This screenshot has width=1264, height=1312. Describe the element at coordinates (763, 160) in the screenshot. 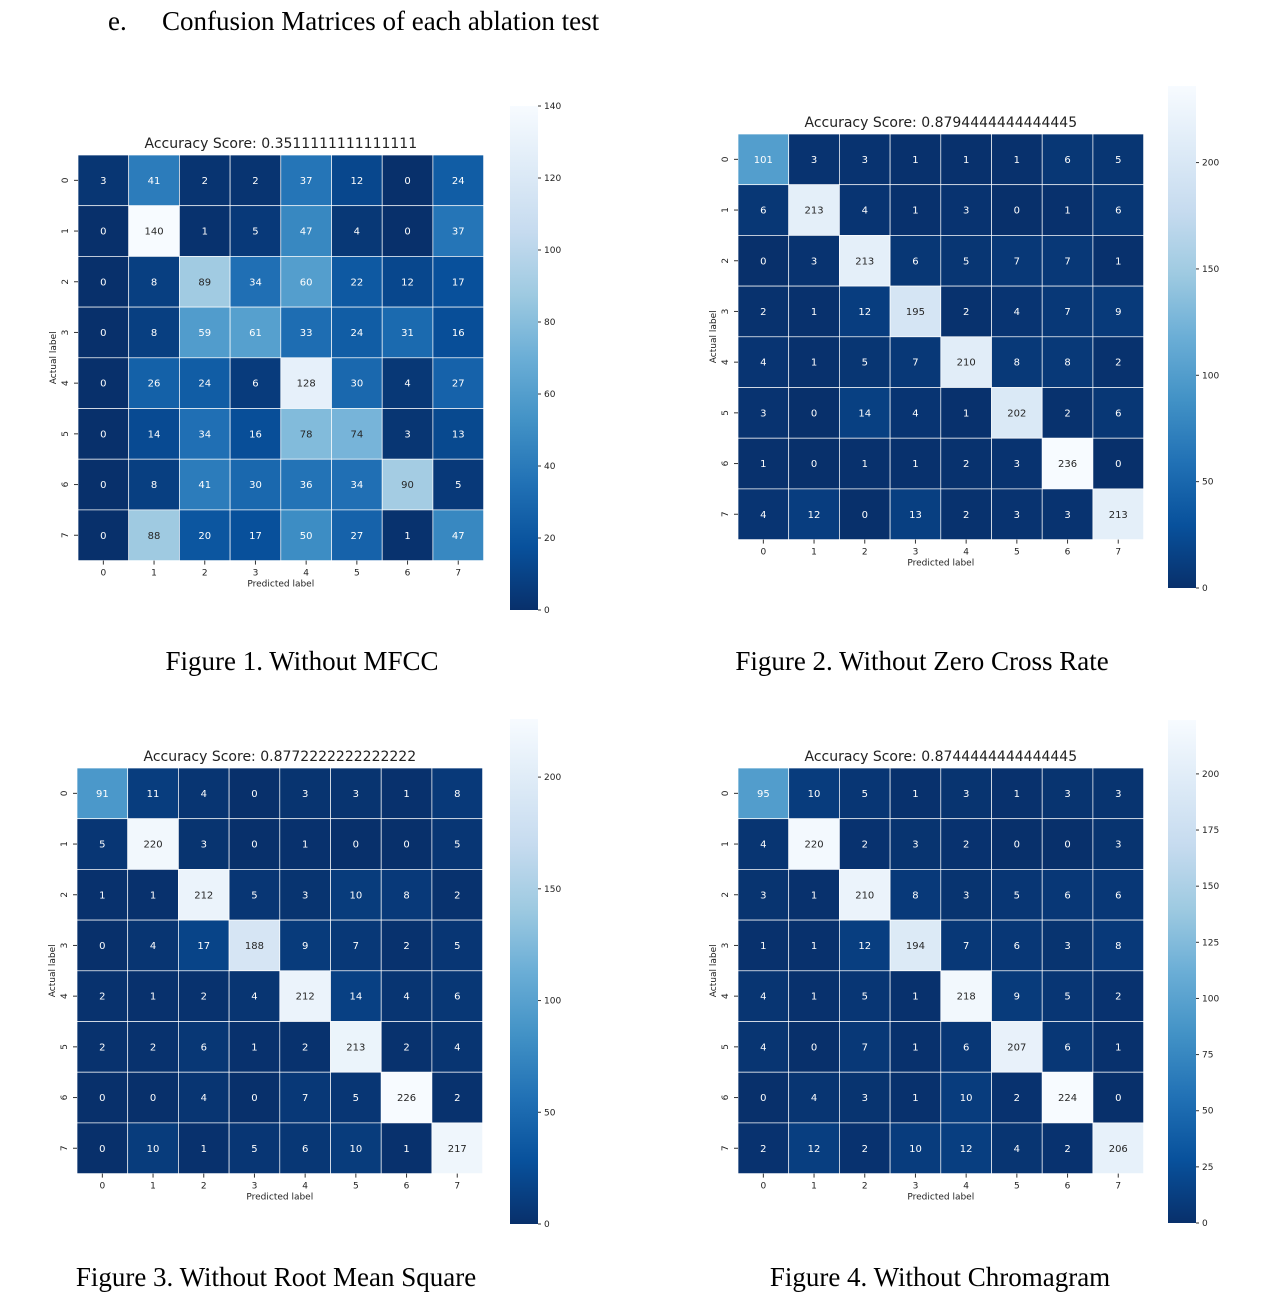

I see `cell-value-label: 101` at that location.